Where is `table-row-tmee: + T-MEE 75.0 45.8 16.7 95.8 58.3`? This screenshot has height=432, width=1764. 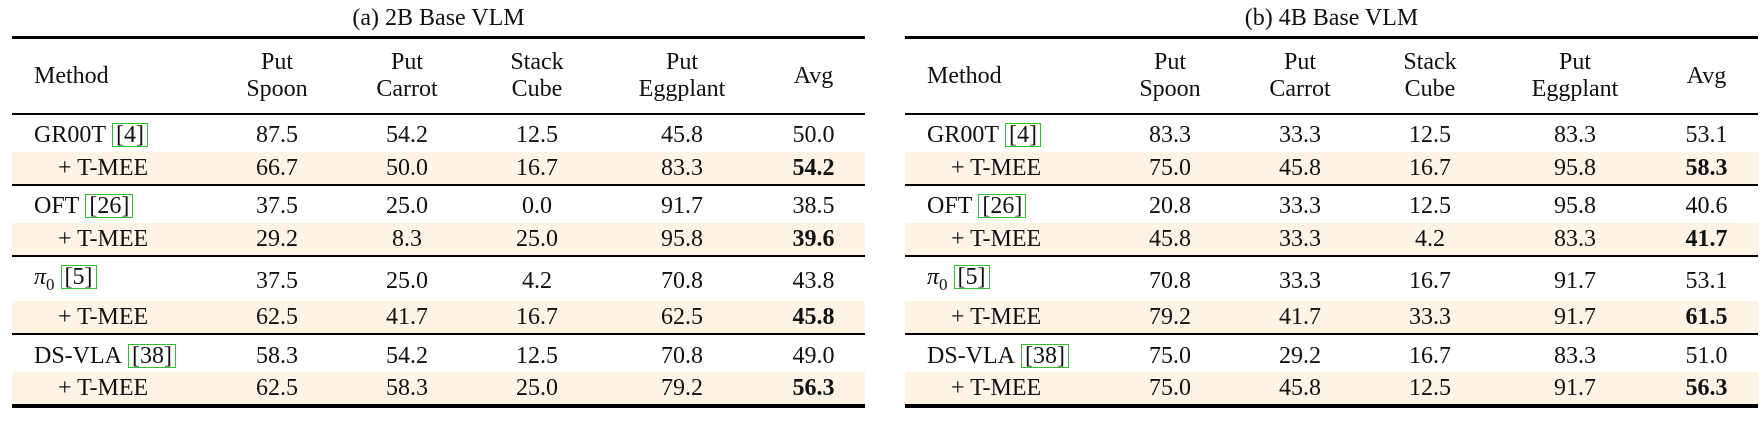 table-row-tmee: + T-MEE 75.0 45.8 16.7 95.8 58.3 is located at coordinates (1331, 168).